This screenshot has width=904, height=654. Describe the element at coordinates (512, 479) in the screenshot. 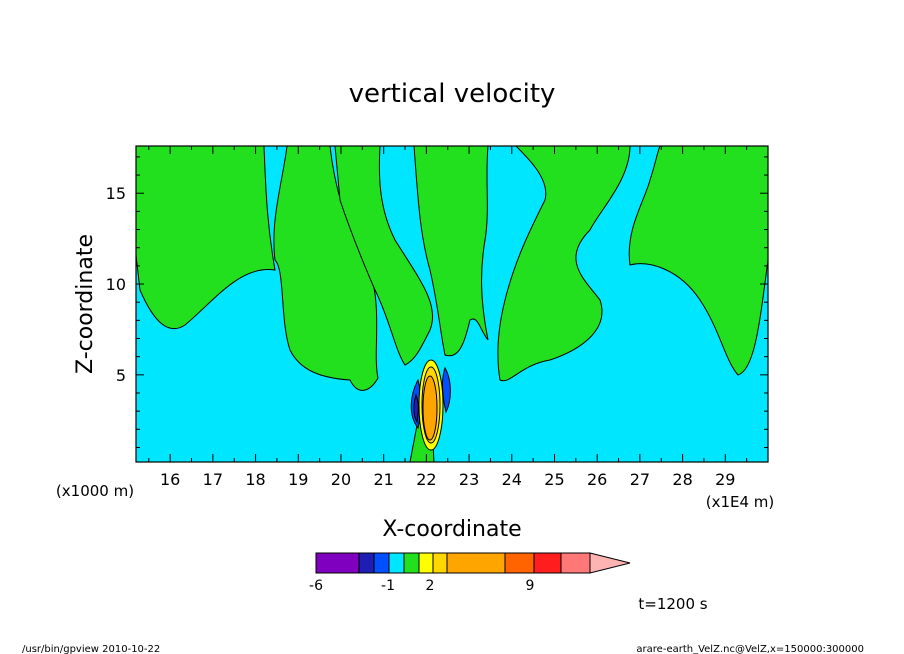

I see `x-tick-label: 24` at that location.